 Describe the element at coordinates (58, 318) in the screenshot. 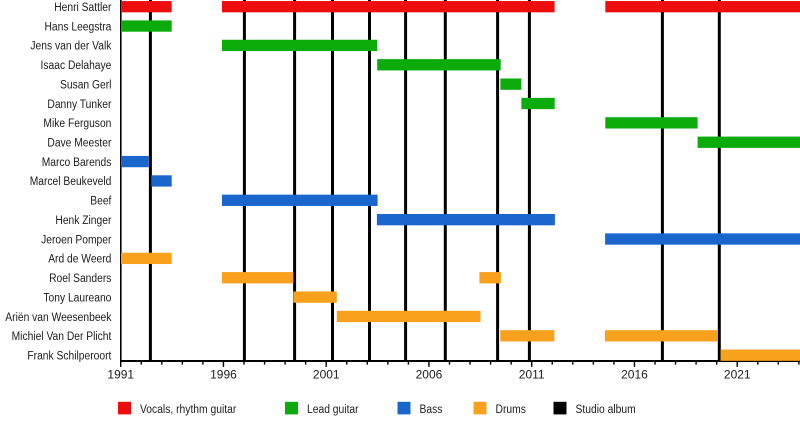

I see `svg-text: Ariën van Weesenbeek` at that location.